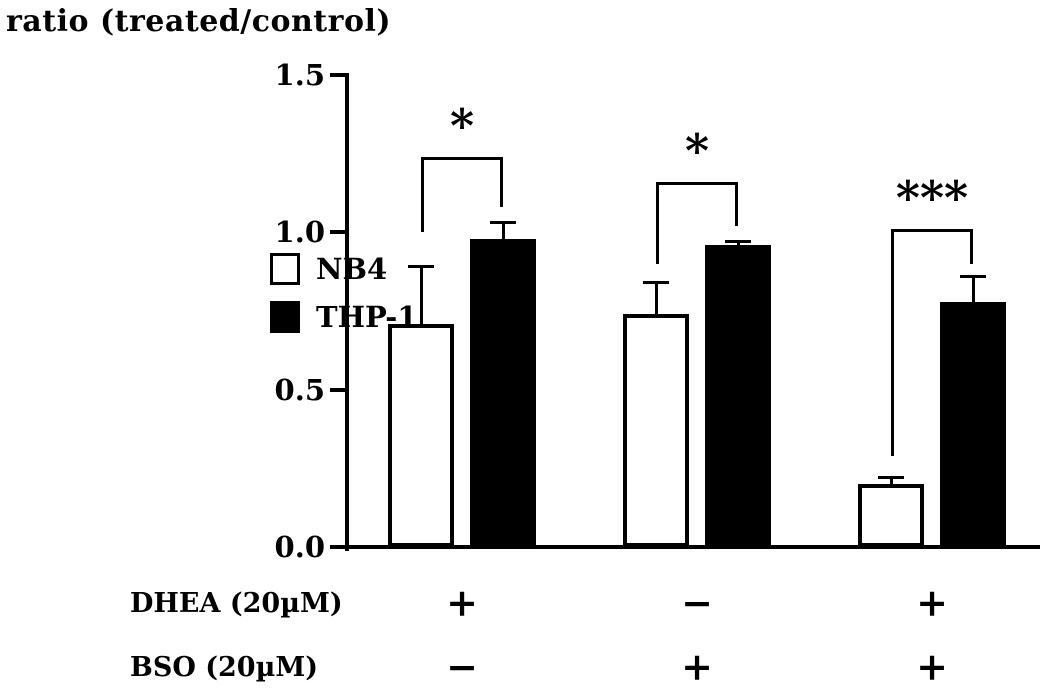  I want to click on bar-thp1-group2, so click(738, 395).